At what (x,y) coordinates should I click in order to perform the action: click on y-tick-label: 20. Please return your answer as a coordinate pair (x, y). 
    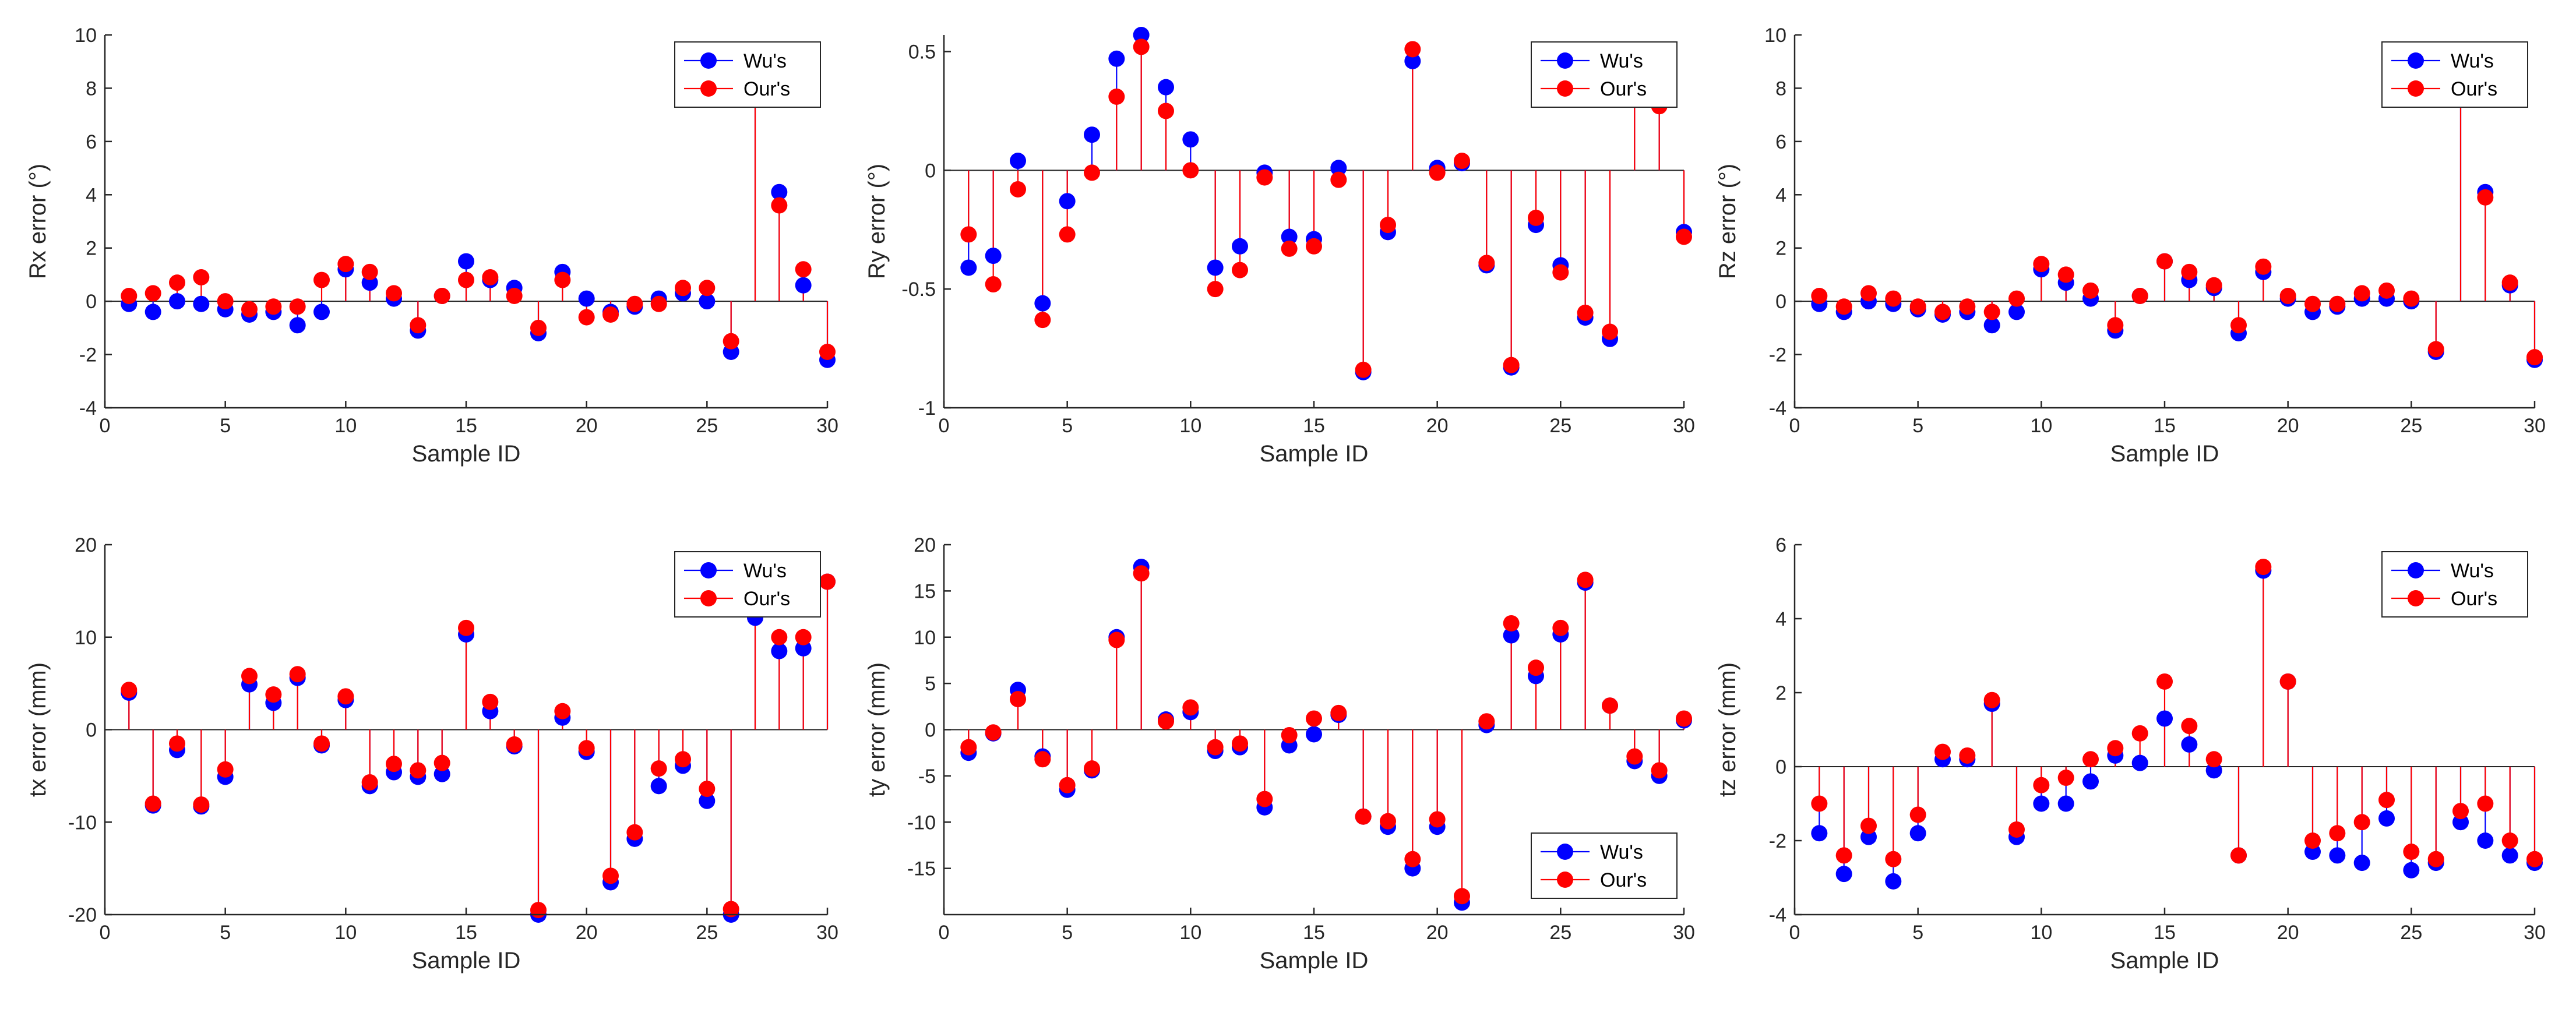
    Looking at the image, I should click on (925, 545).